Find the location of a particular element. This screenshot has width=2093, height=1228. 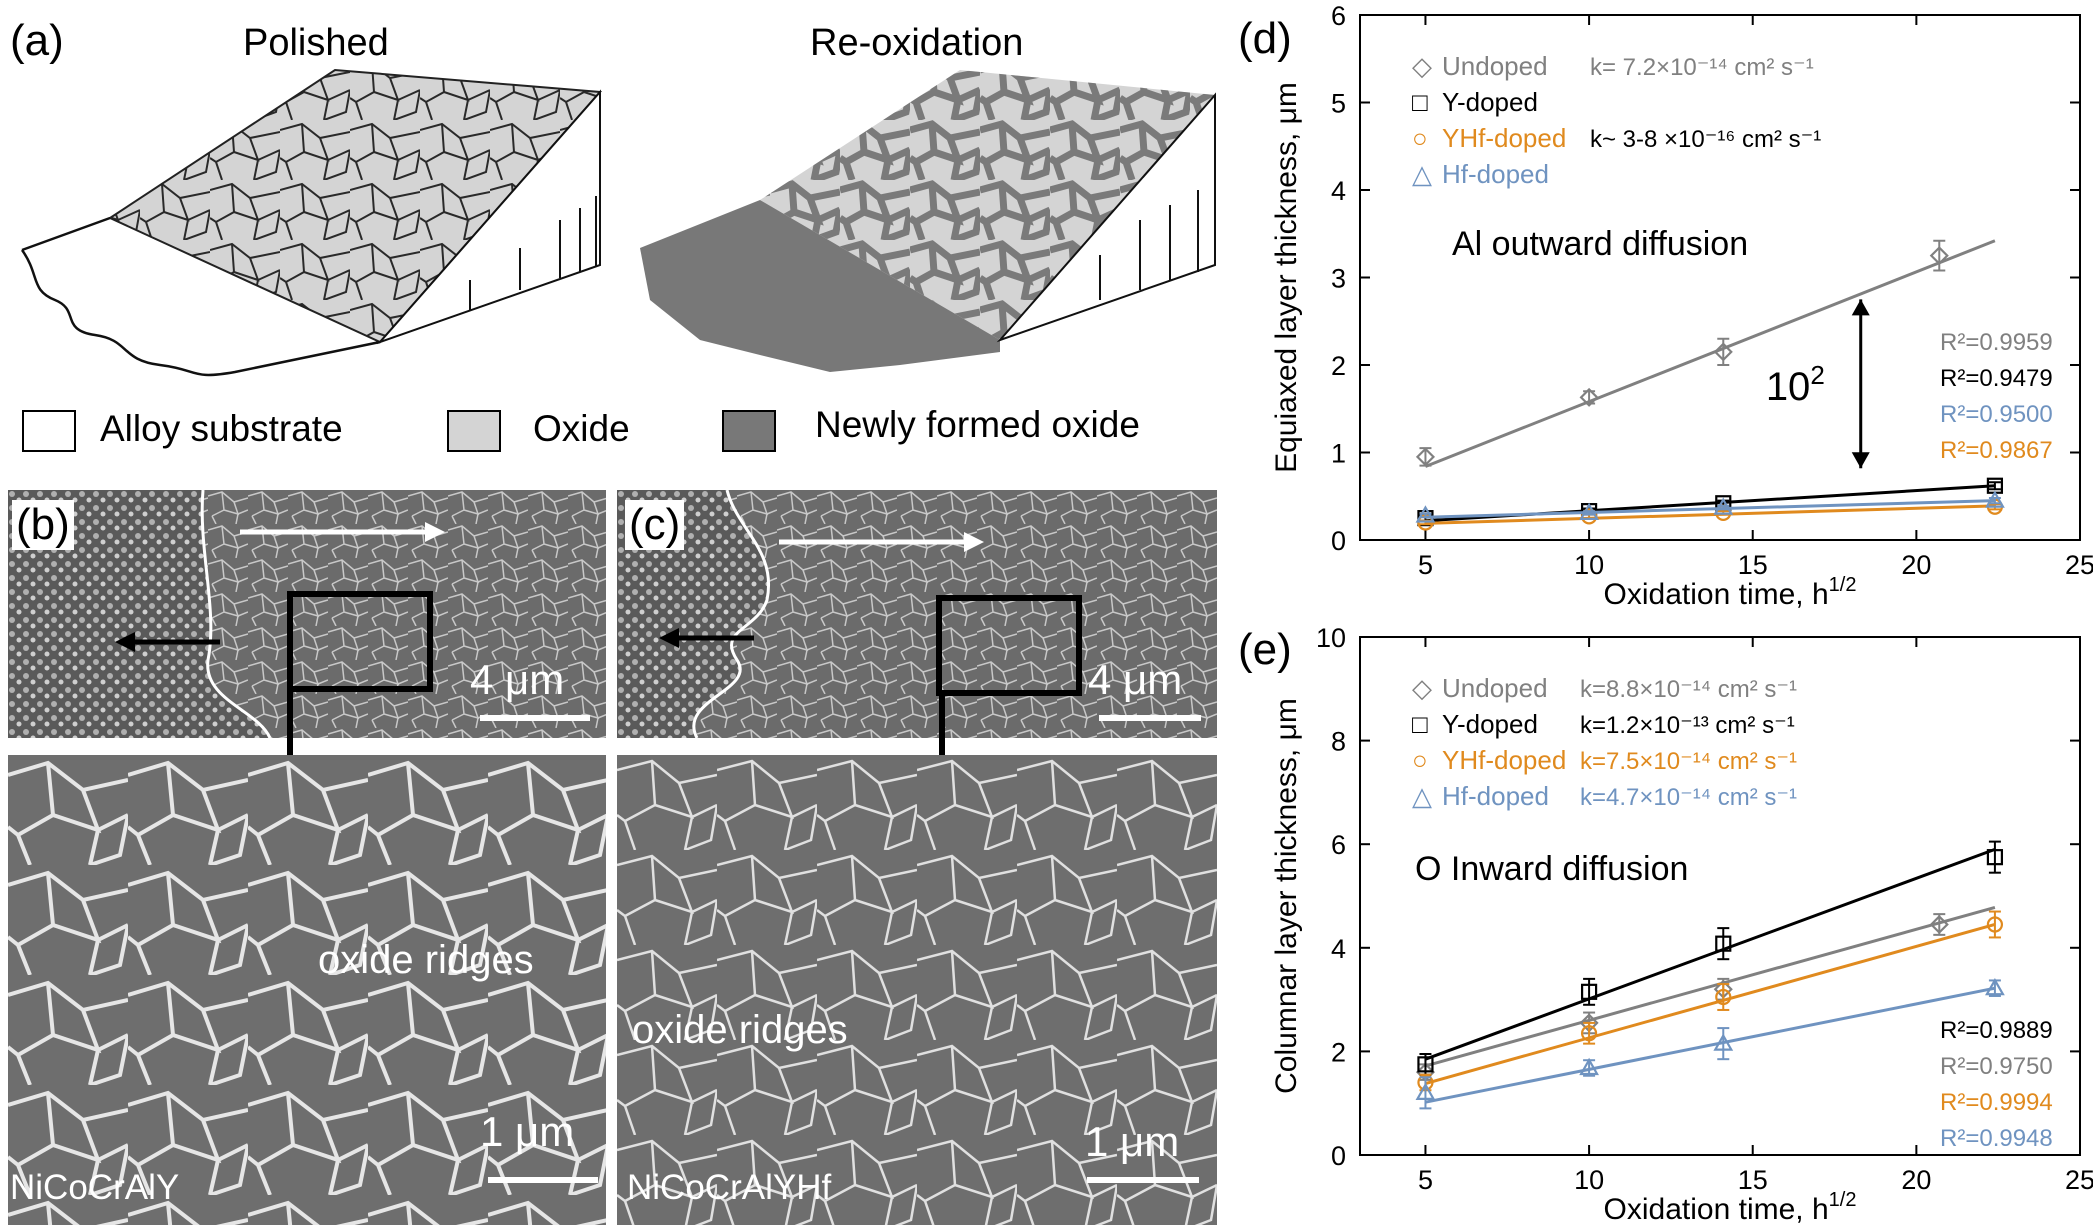

y-tick-label: 3 is located at coordinates (1338, 279).